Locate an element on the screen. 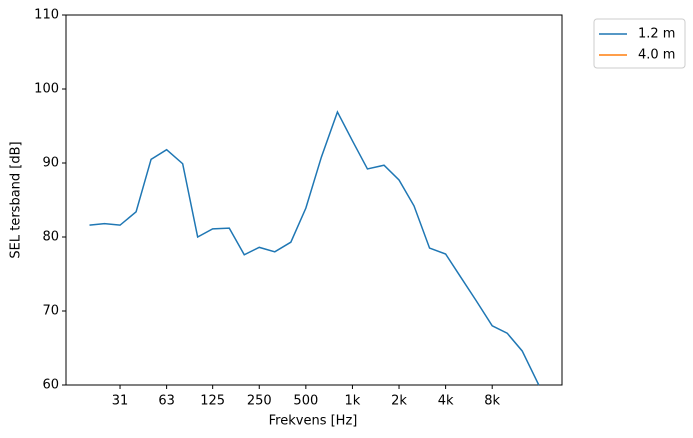  y-tick-label: 90 is located at coordinates (50, 163).